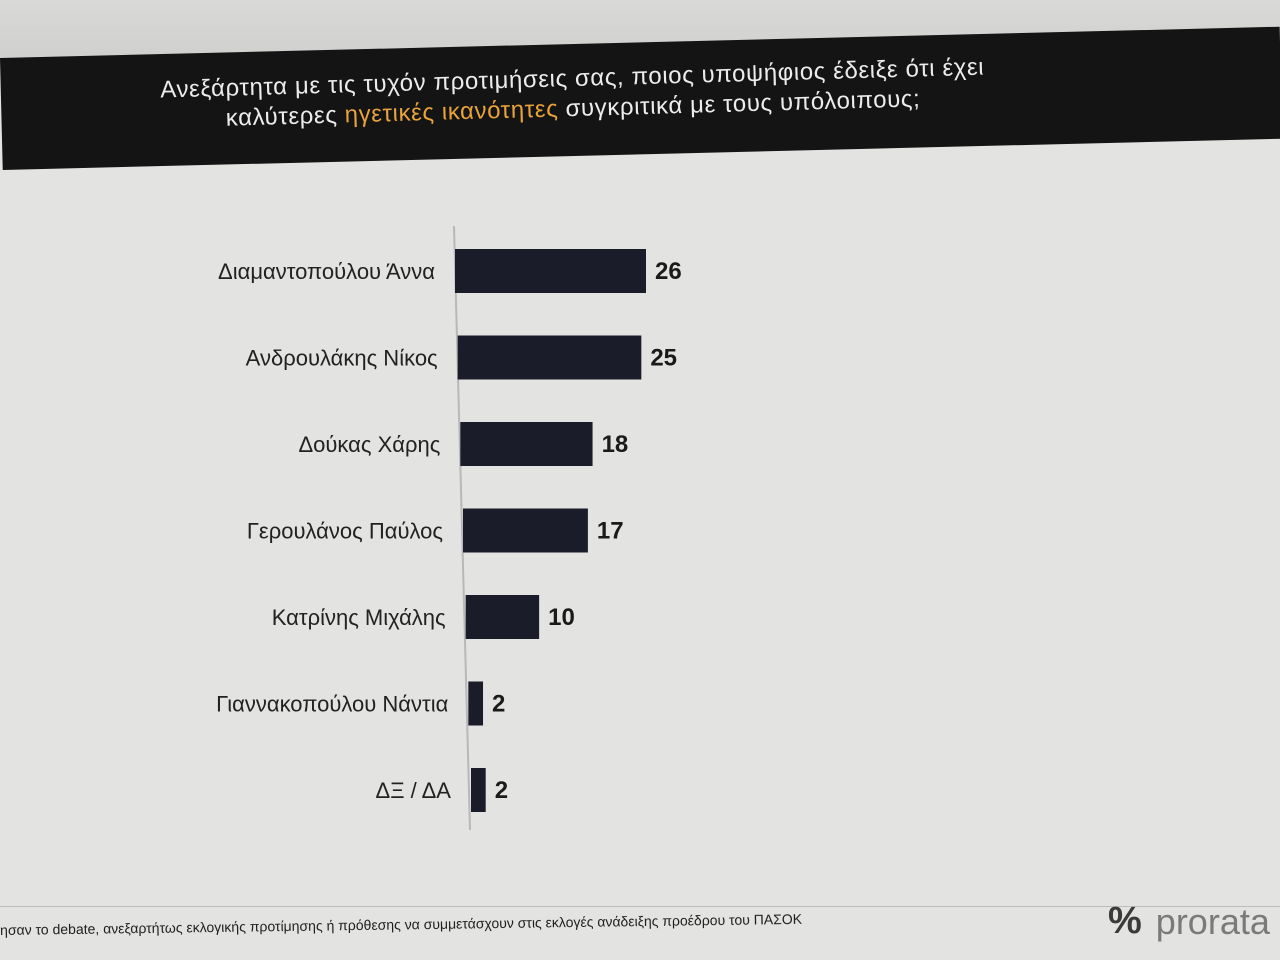 Image resolution: width=1280 pixels, height=960 pixels. I want to click on value-label: 10, so click(561, 617).